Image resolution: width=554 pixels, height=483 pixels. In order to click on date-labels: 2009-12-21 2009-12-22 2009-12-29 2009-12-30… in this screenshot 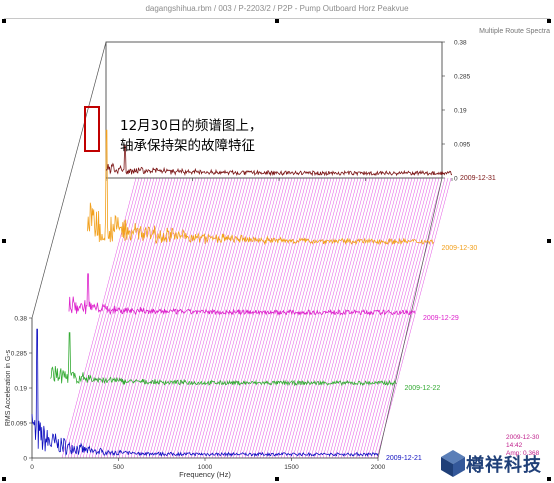, I will do `click(441, 318)`.